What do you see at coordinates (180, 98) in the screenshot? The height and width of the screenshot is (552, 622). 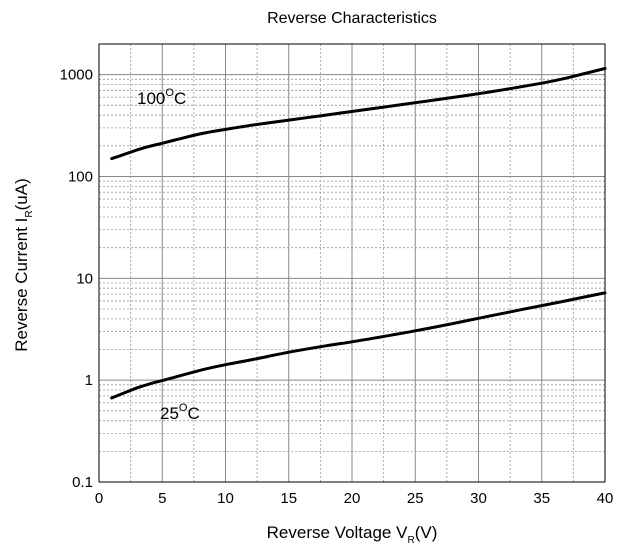 I see `series-label-100c-tail: C` at bounding box center [180, 98].